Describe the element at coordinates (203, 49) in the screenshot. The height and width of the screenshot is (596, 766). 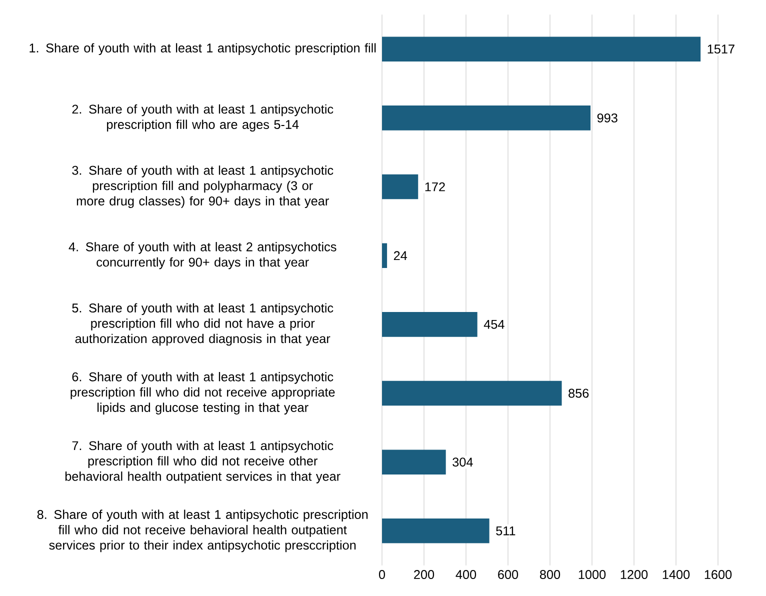
I see `y-tick-label: 1. Share of youth with at least 1 antipsychotic prescription fill` at that location.